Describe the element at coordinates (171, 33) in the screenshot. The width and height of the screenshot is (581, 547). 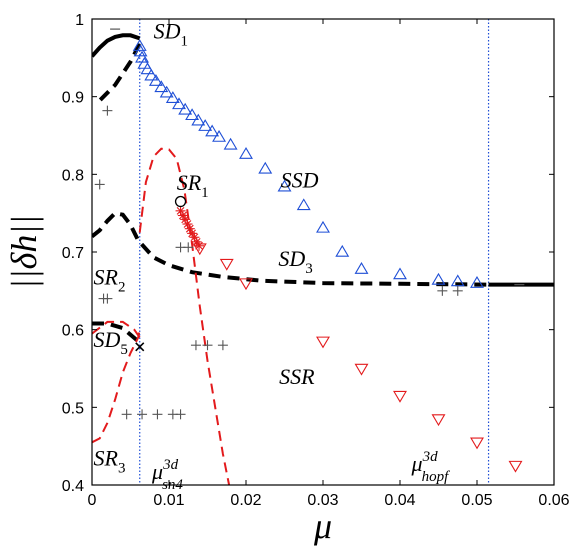
I see `curve-label: SD1` at that location.